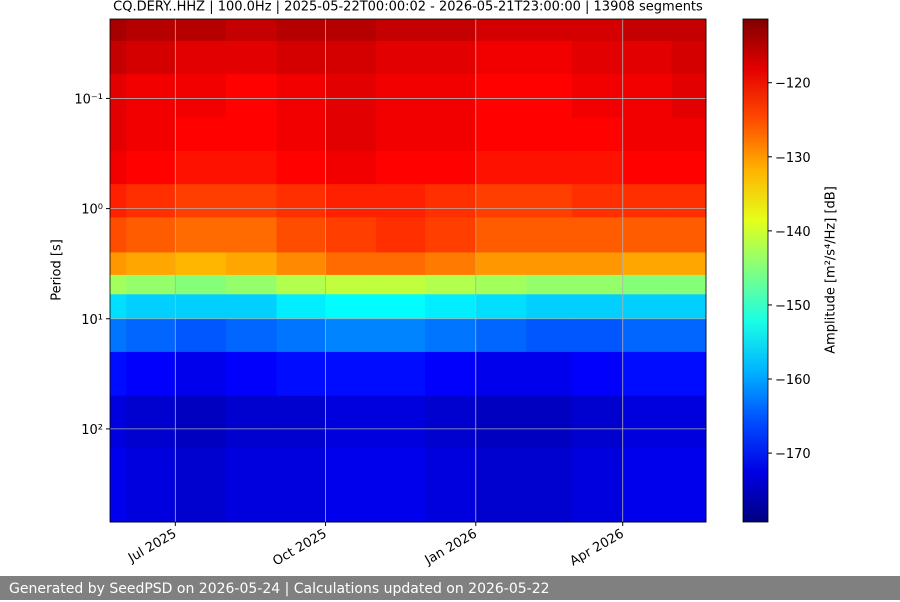  Describe the element at coordinates (92, 320) in the screenshot. I see `y-tick-label: 10¹` at that location.